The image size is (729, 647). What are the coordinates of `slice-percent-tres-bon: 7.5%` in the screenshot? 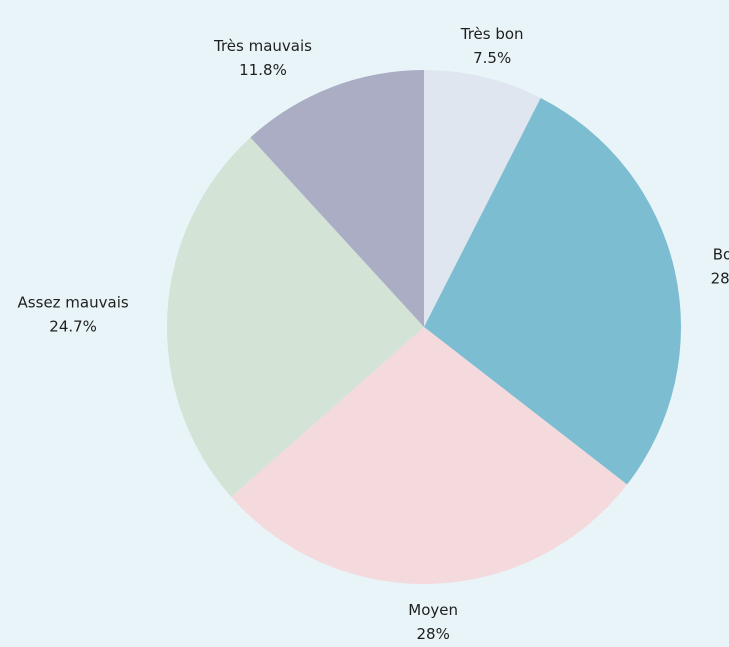 It's located at (492, 58).